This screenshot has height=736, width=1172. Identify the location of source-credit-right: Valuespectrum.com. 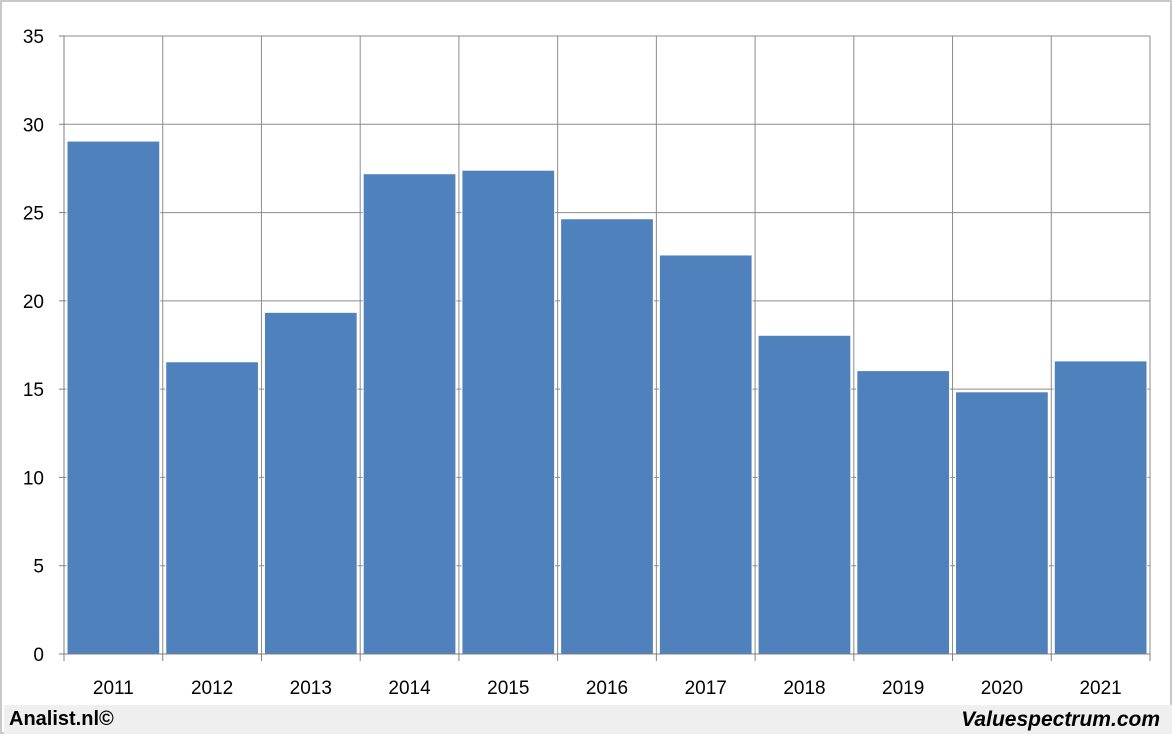
(1060, 719).